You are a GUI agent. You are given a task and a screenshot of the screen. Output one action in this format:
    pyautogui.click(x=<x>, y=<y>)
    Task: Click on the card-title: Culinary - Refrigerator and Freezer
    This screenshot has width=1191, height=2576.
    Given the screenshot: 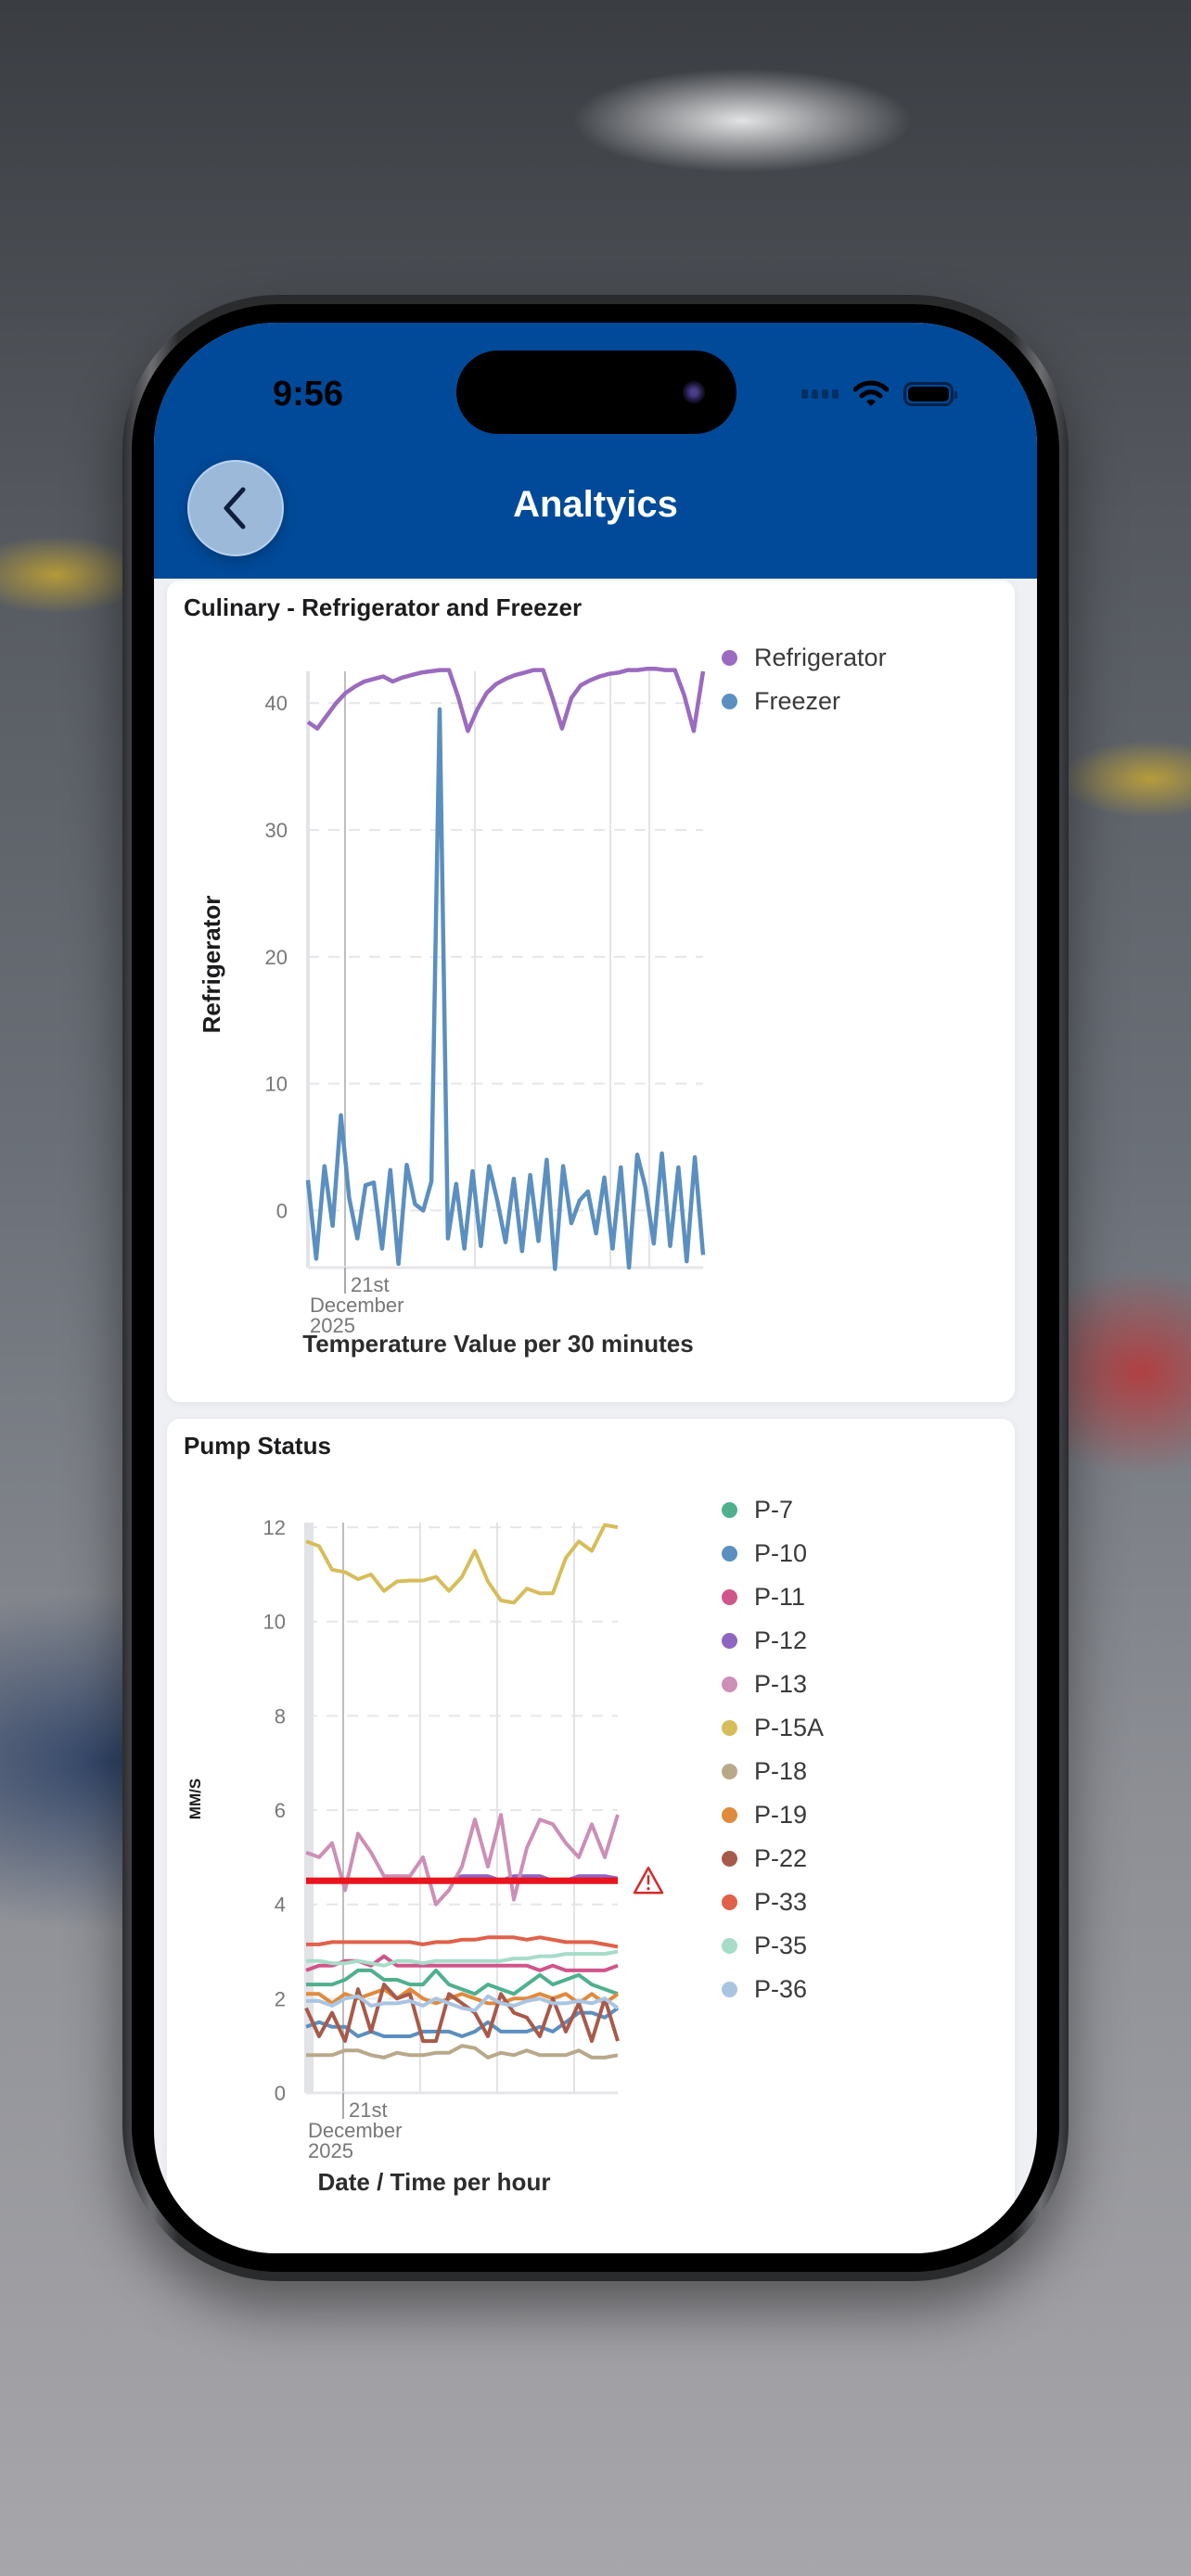 What is the action you would take?
    pyautogui.click(x=383, y=607)
    